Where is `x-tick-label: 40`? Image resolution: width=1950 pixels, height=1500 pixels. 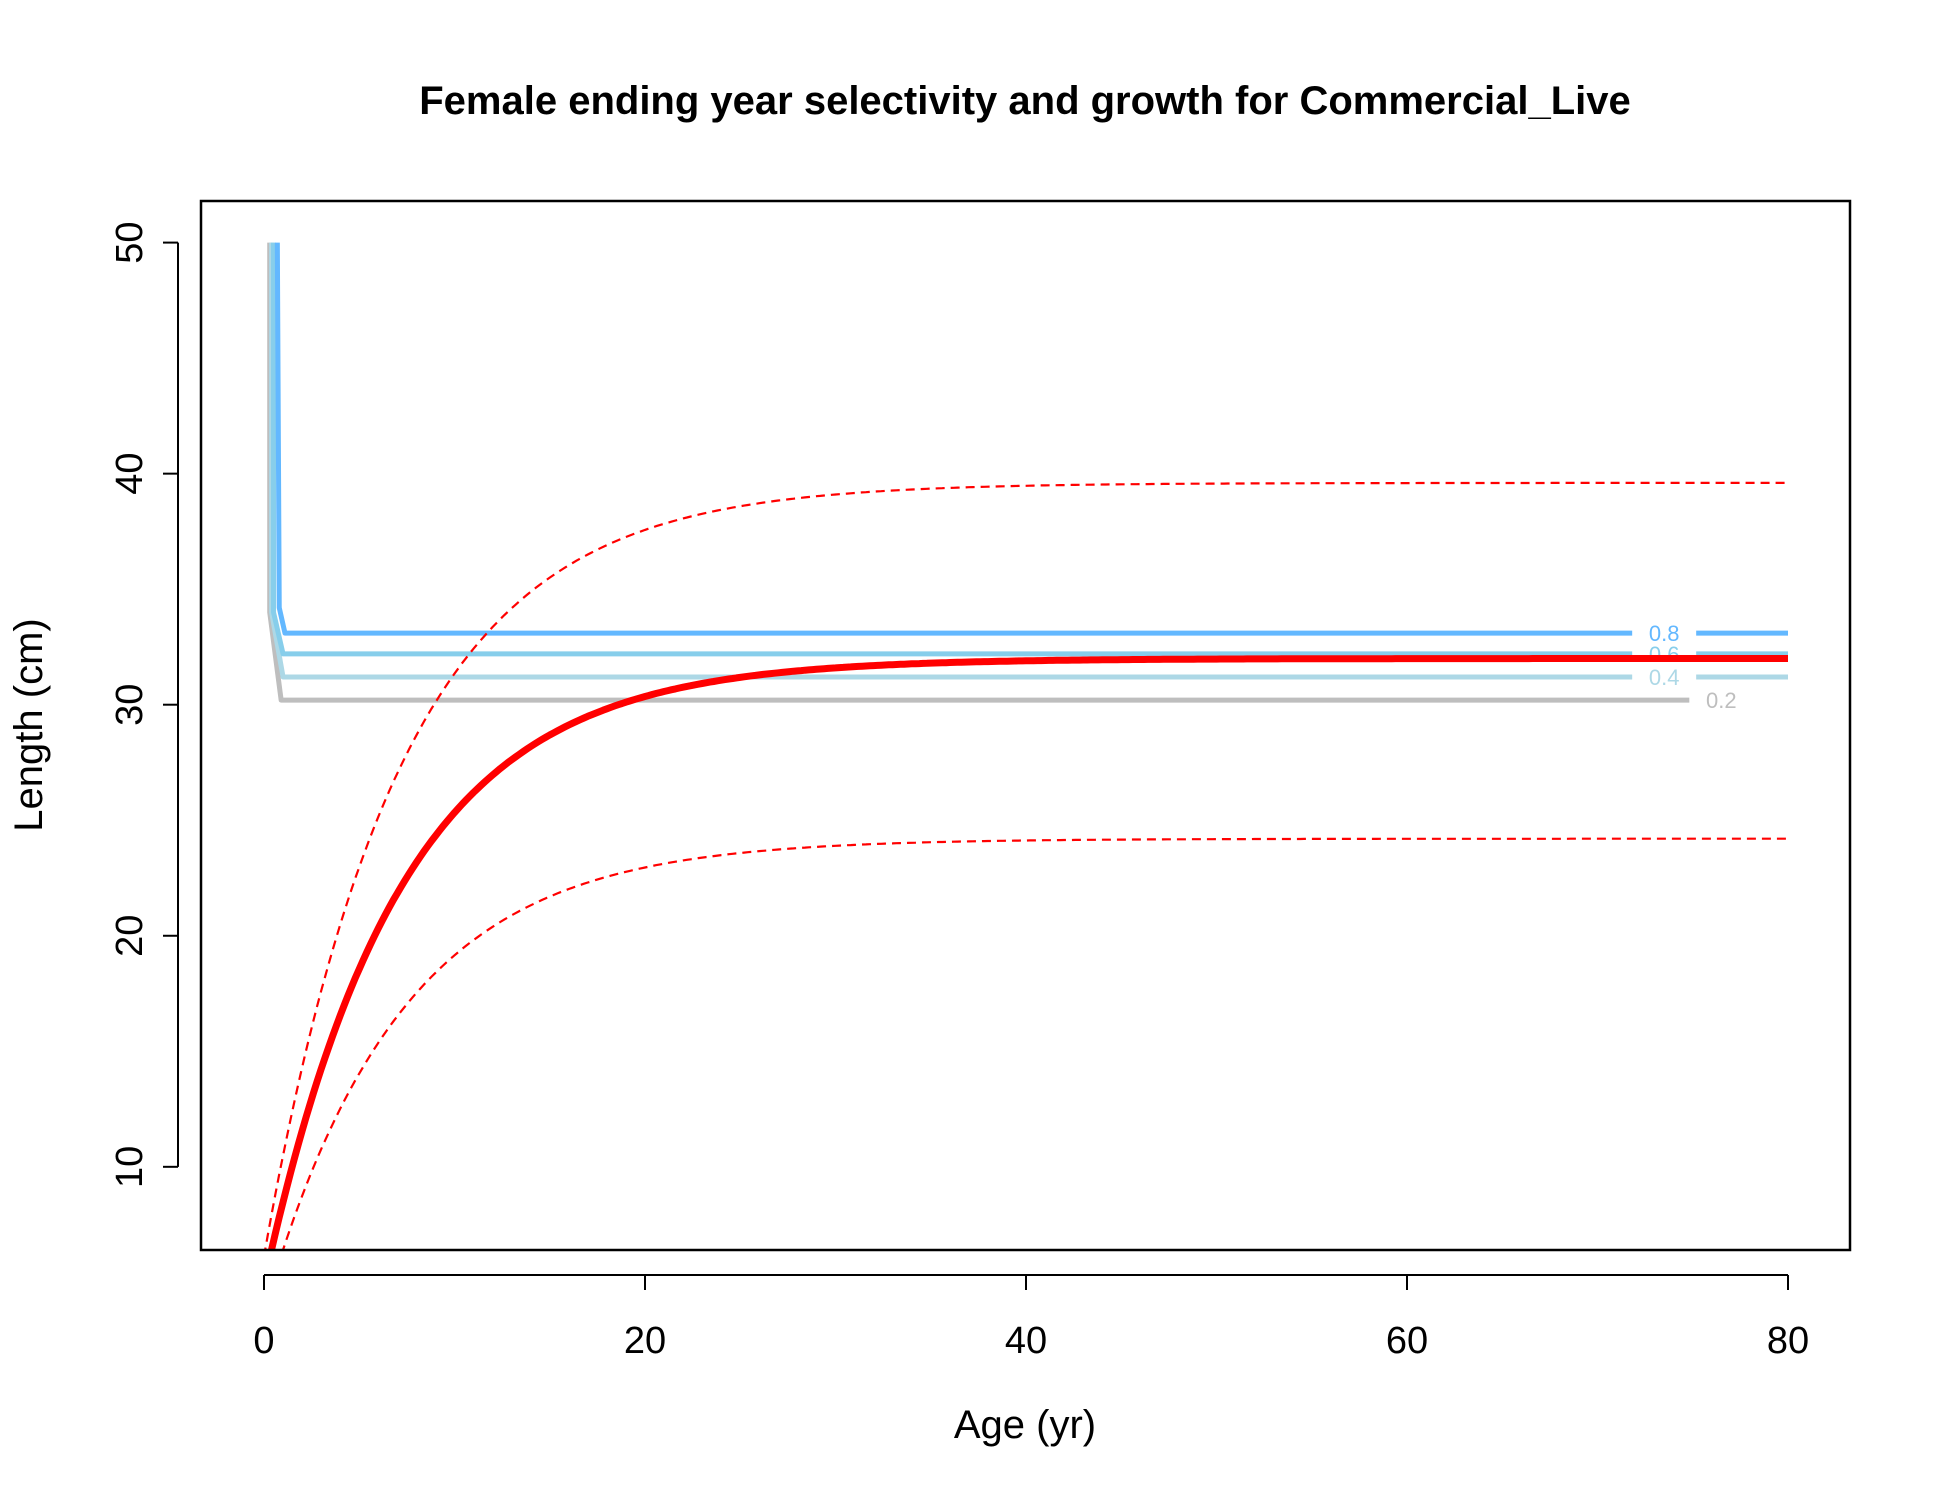
x-tick-label: 40 is located at coordinates (1026, 1341).